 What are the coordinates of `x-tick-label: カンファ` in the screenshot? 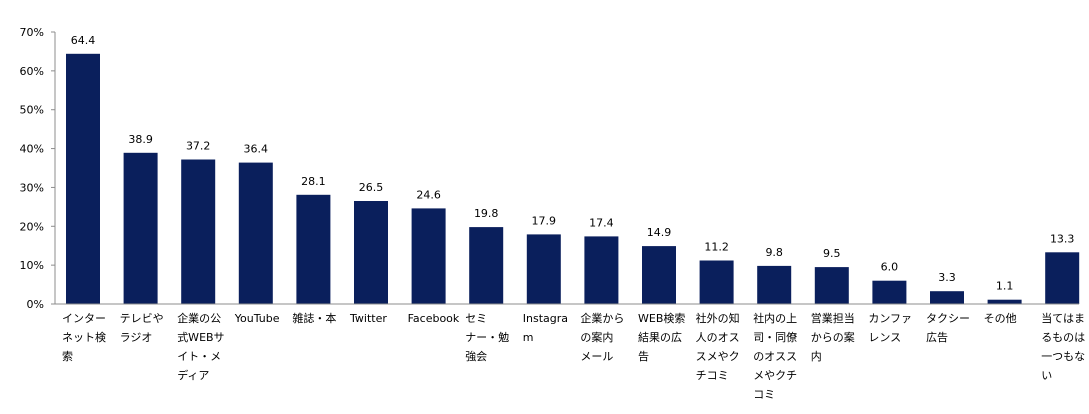 It's located at (890, 318).